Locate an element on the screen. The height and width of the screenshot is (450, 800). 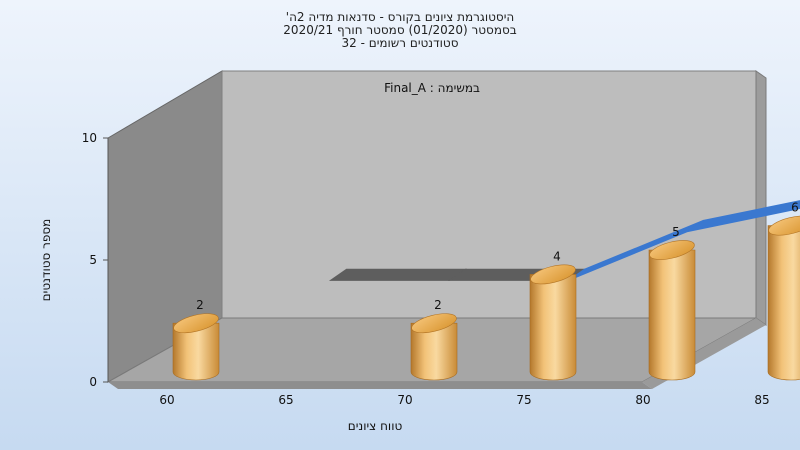
bar-value-label: 6 is located at coordinates (795, 208).